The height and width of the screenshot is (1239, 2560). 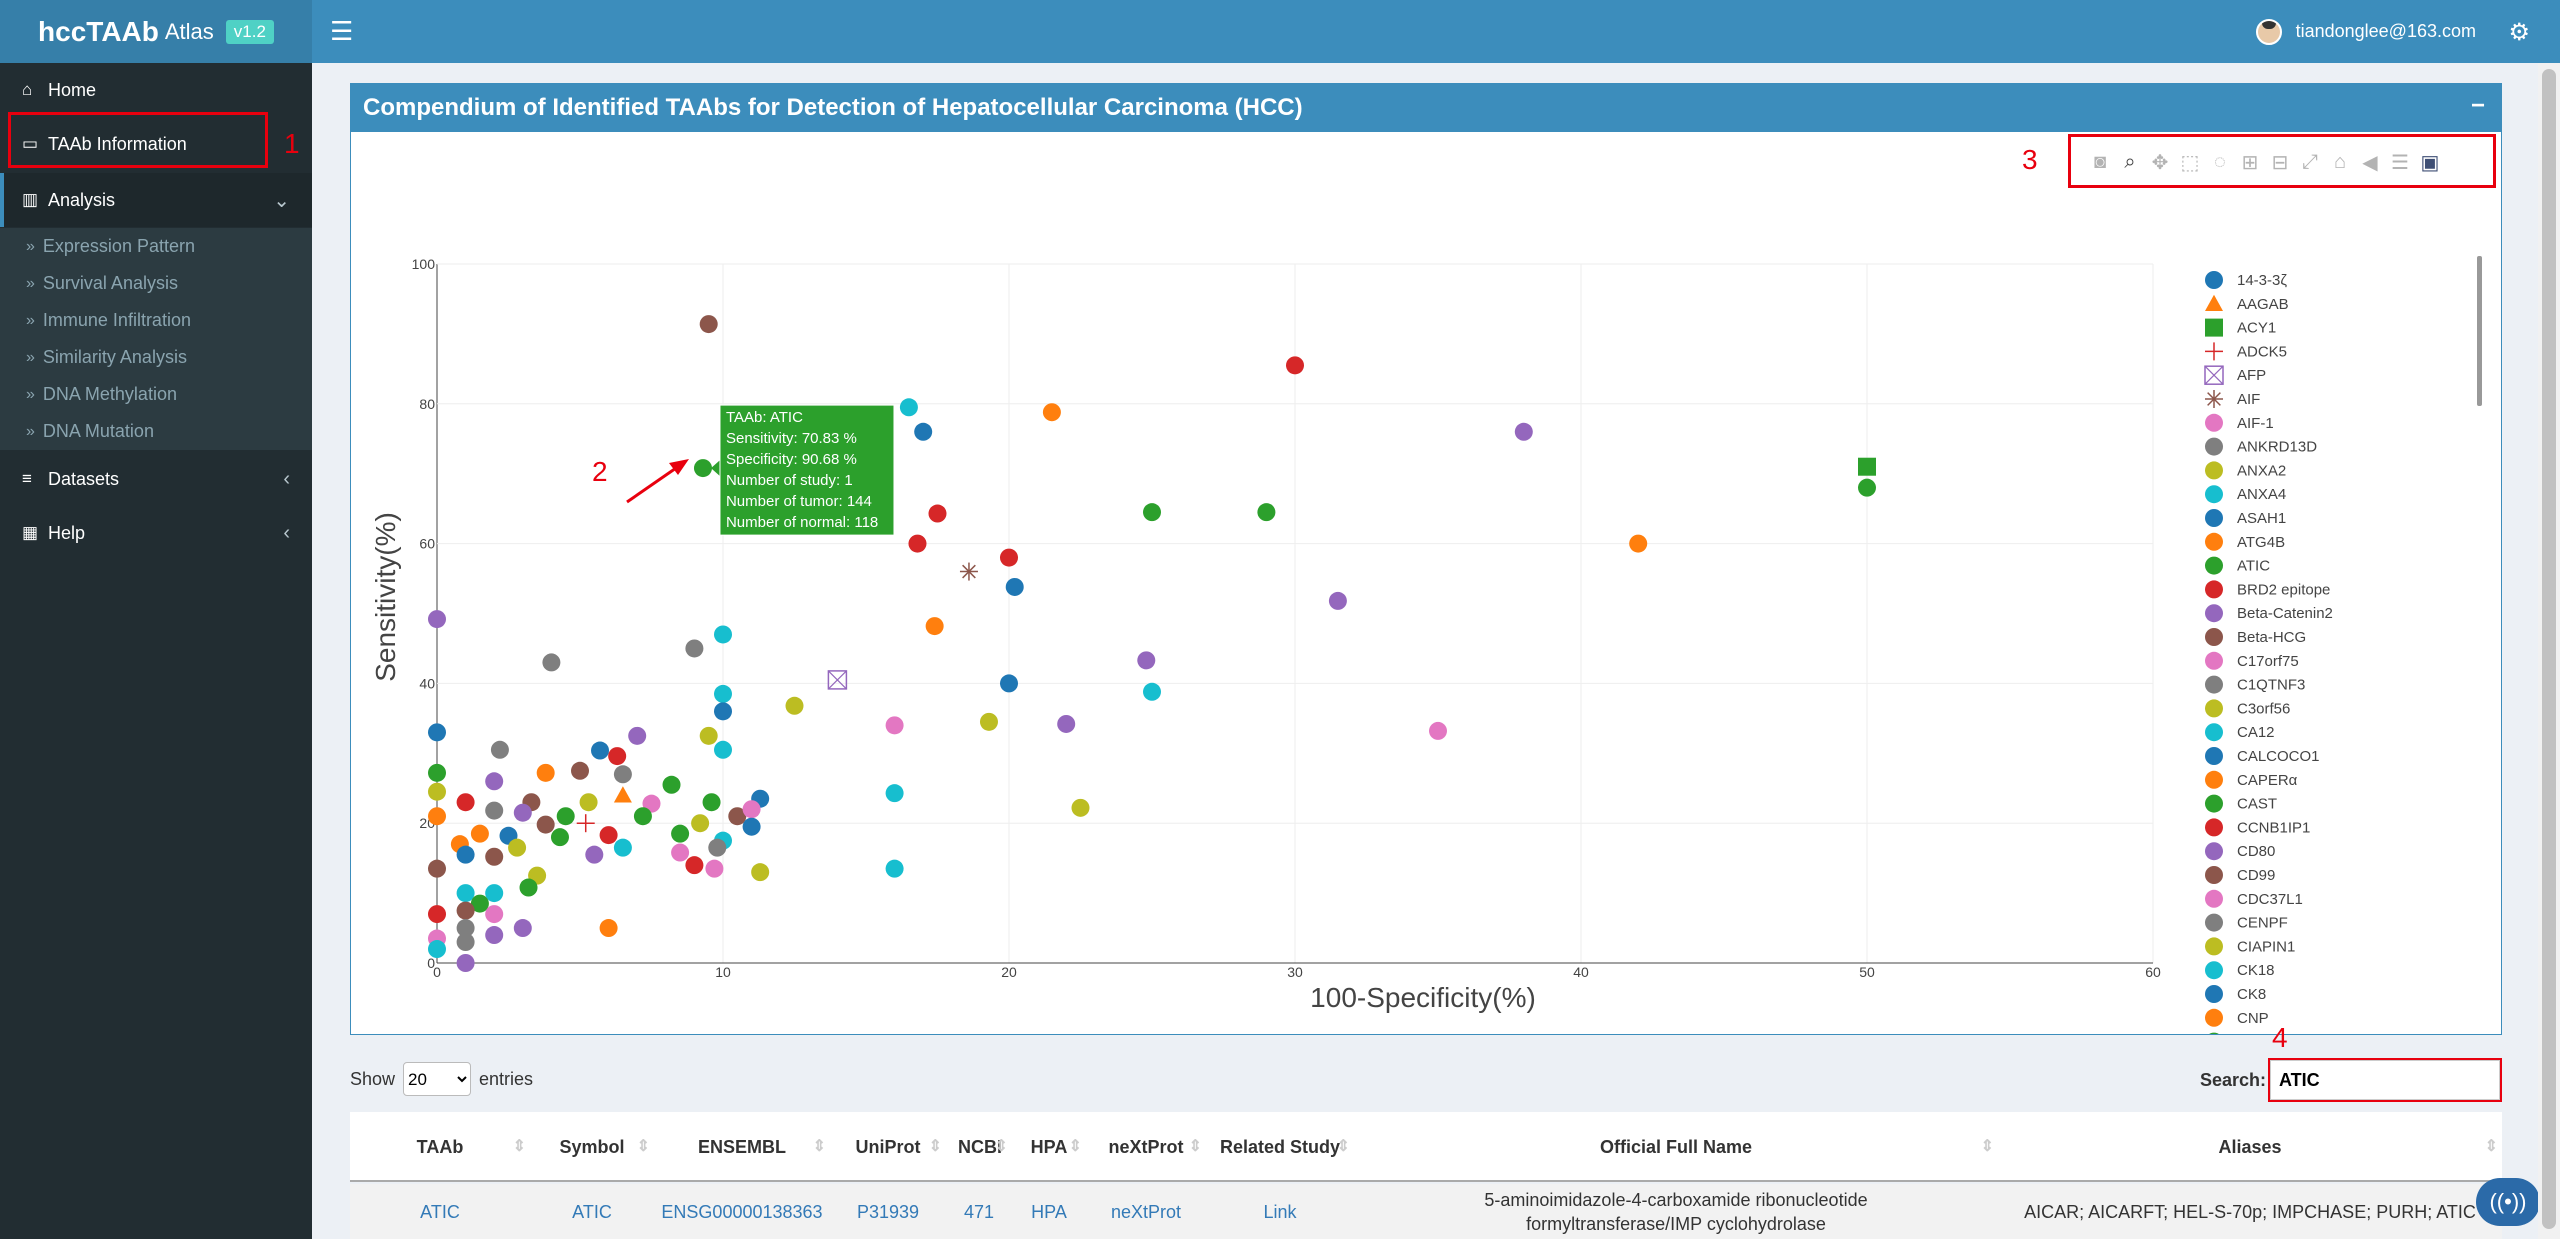 What do you see at coordinates (2280, 163) in the screenshot?
I see `zoom-out-icon: ⊟` at bounding box center [2280, 163].